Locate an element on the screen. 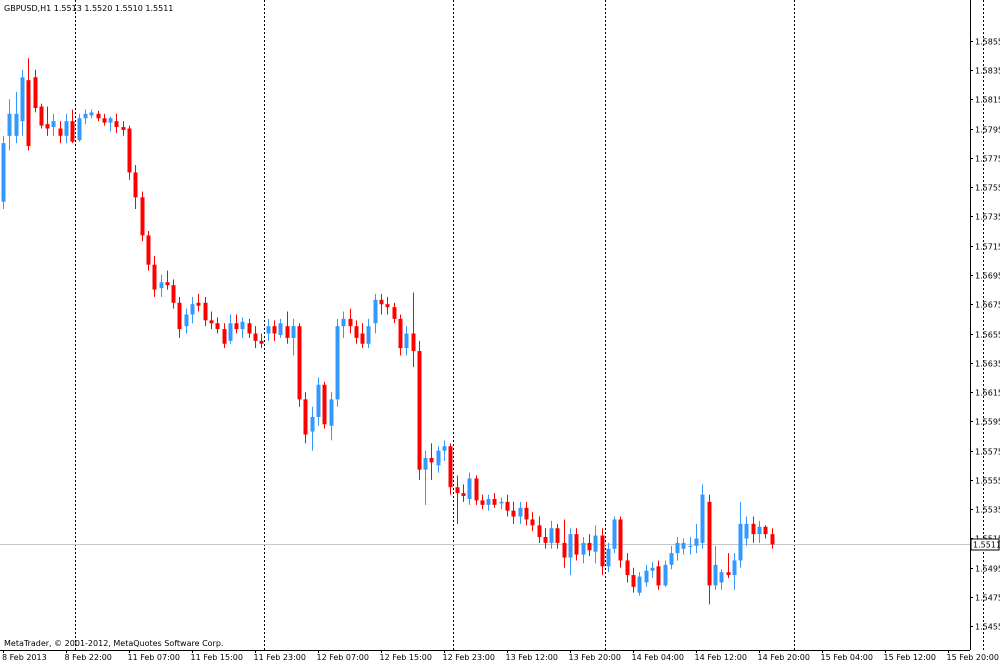 The image size is (1000, 667). current-price-label: 1.5511 is located at coordinates (986, 545).